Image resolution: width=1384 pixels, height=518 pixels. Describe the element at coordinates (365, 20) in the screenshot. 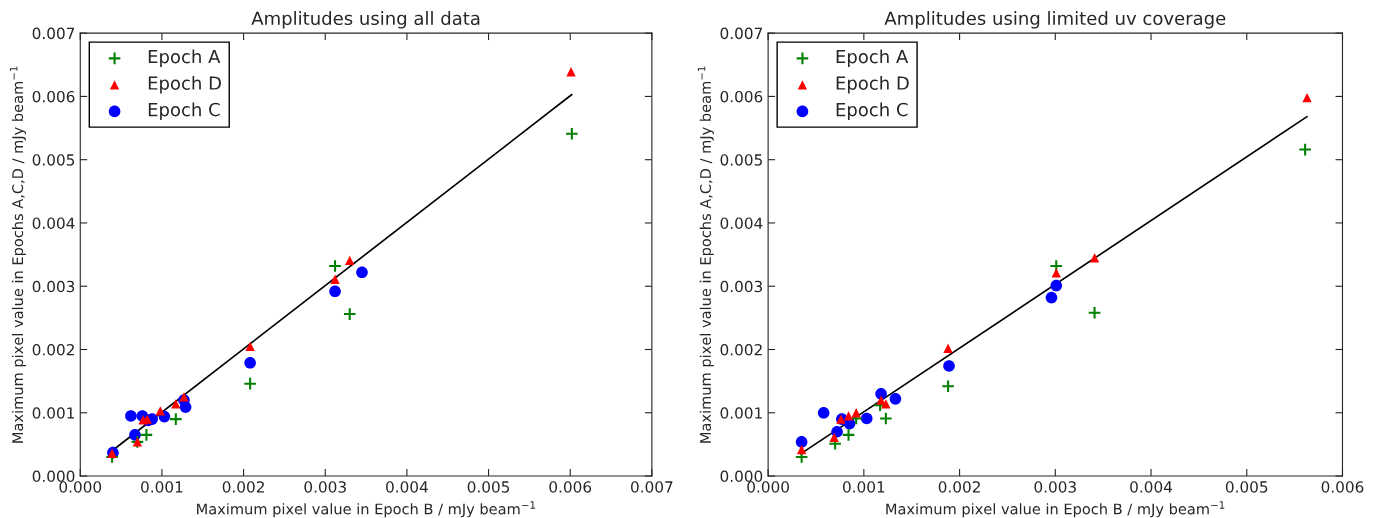

I see `chart-title: Amplitudes using all data` at that location.